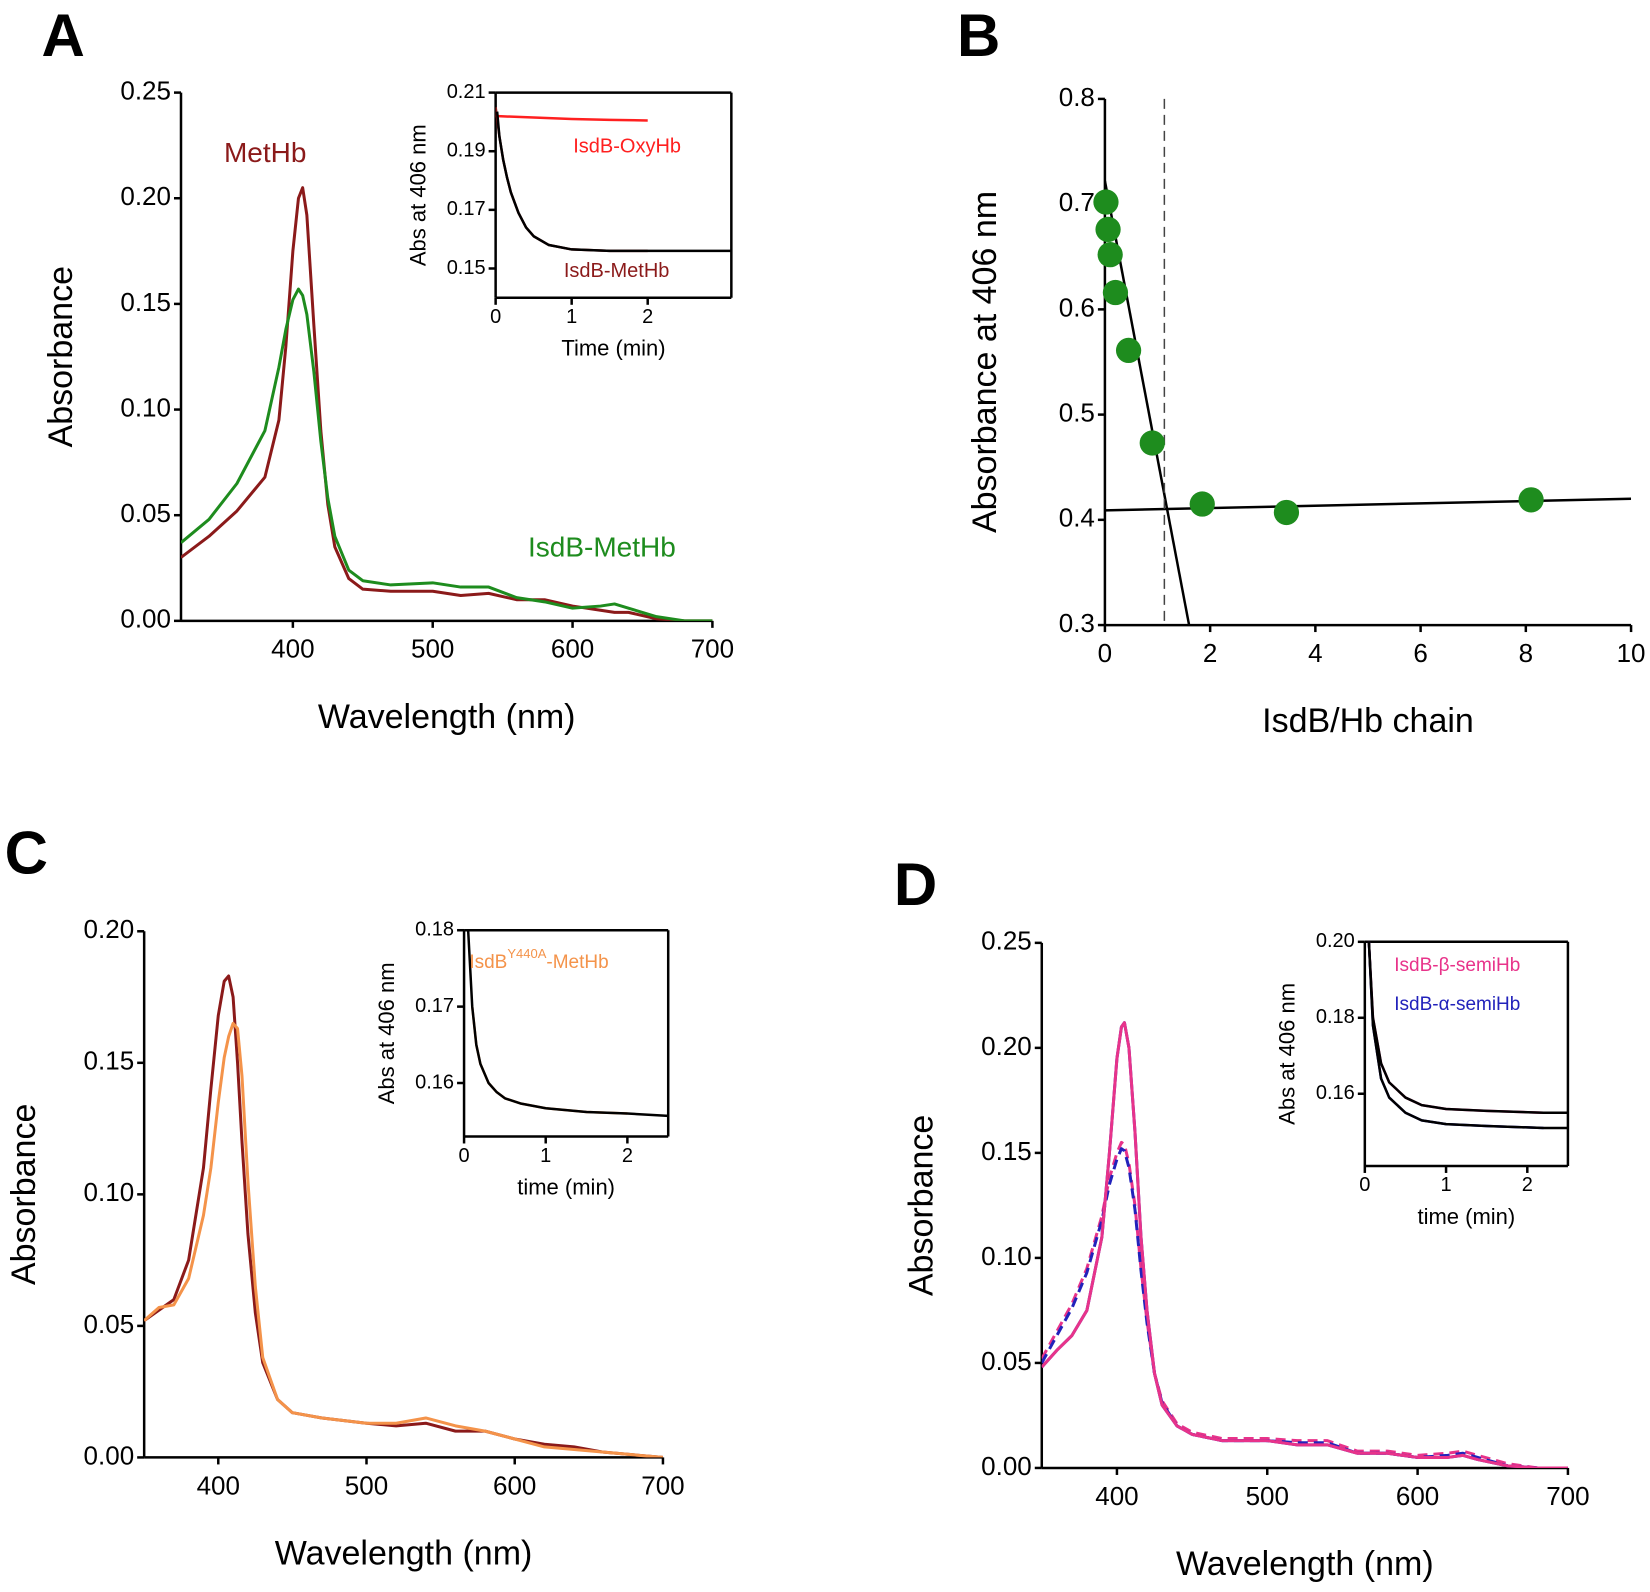  Describe the element at coordinates (1077, 623) in the screenshot. I see `y-tick-label: 0.3` at that location.